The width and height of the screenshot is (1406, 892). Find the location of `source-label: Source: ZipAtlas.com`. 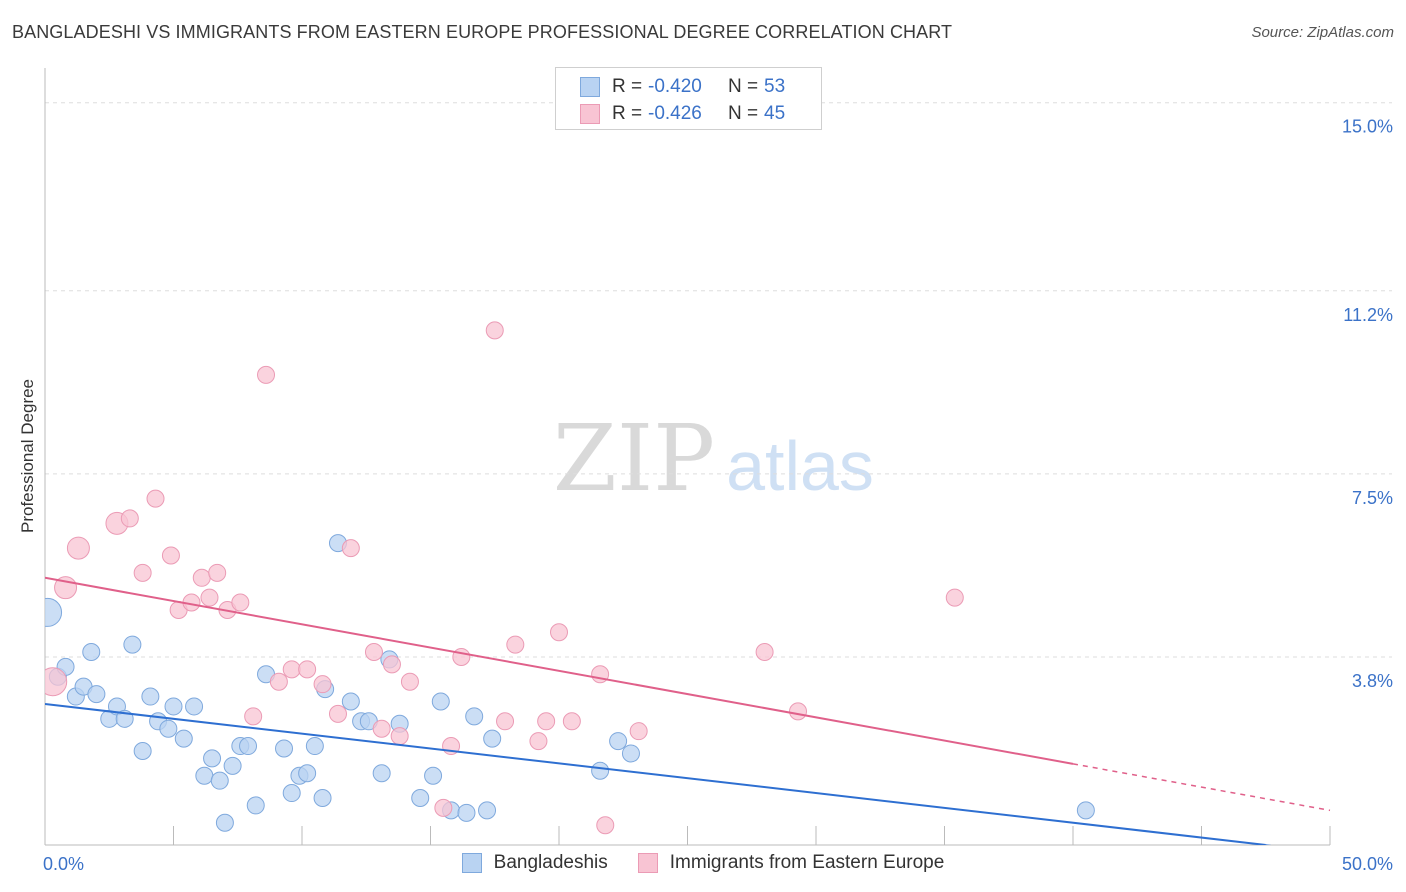

source-label: Source: ZipAtlas.com is located at coordinates (1322, 32).